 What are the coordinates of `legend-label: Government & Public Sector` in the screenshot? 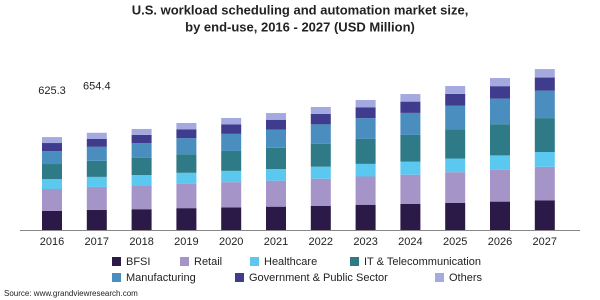 It's located at (318, 278).